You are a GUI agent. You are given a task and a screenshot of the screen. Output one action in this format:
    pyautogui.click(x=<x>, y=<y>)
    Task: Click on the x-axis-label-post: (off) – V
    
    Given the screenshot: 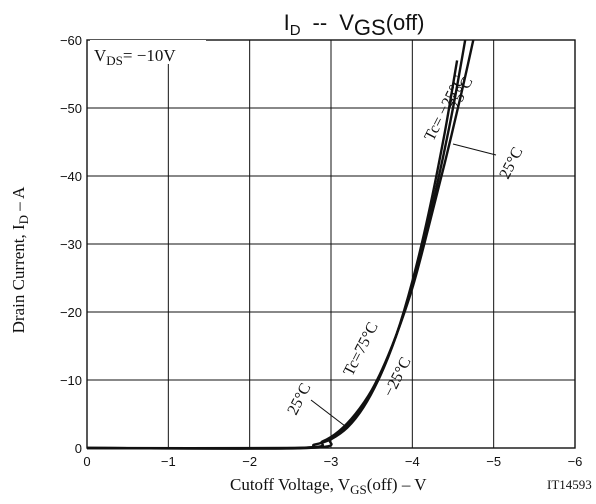 What is the action you would take?
    pyautogui.click(x=397, y=484)
    